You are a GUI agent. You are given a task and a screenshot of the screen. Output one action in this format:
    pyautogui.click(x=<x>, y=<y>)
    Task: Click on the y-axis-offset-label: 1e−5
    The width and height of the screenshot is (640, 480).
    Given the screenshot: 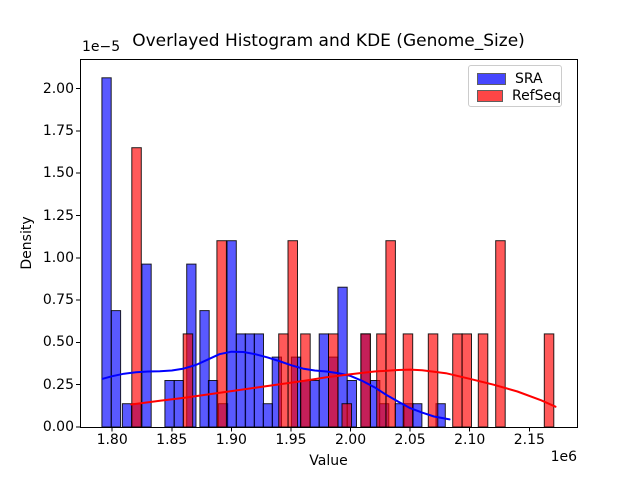 What is the action you would take?
    pyautogui.click(x=101, y=47)
    